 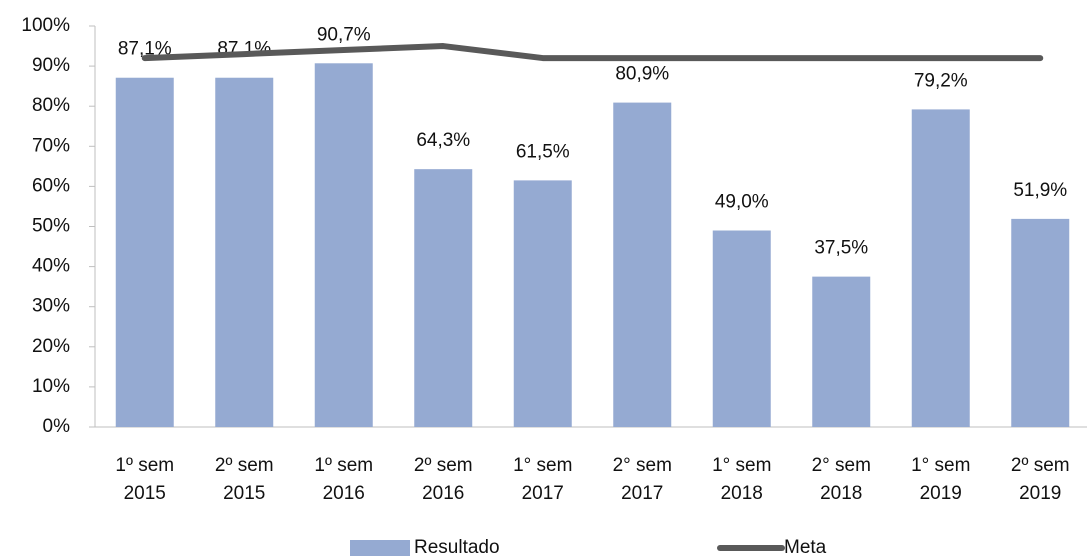 What do you see at coordinates (380, 548) in the screenshot?
I see `legend-swatch` at bounding box center [380, 548].